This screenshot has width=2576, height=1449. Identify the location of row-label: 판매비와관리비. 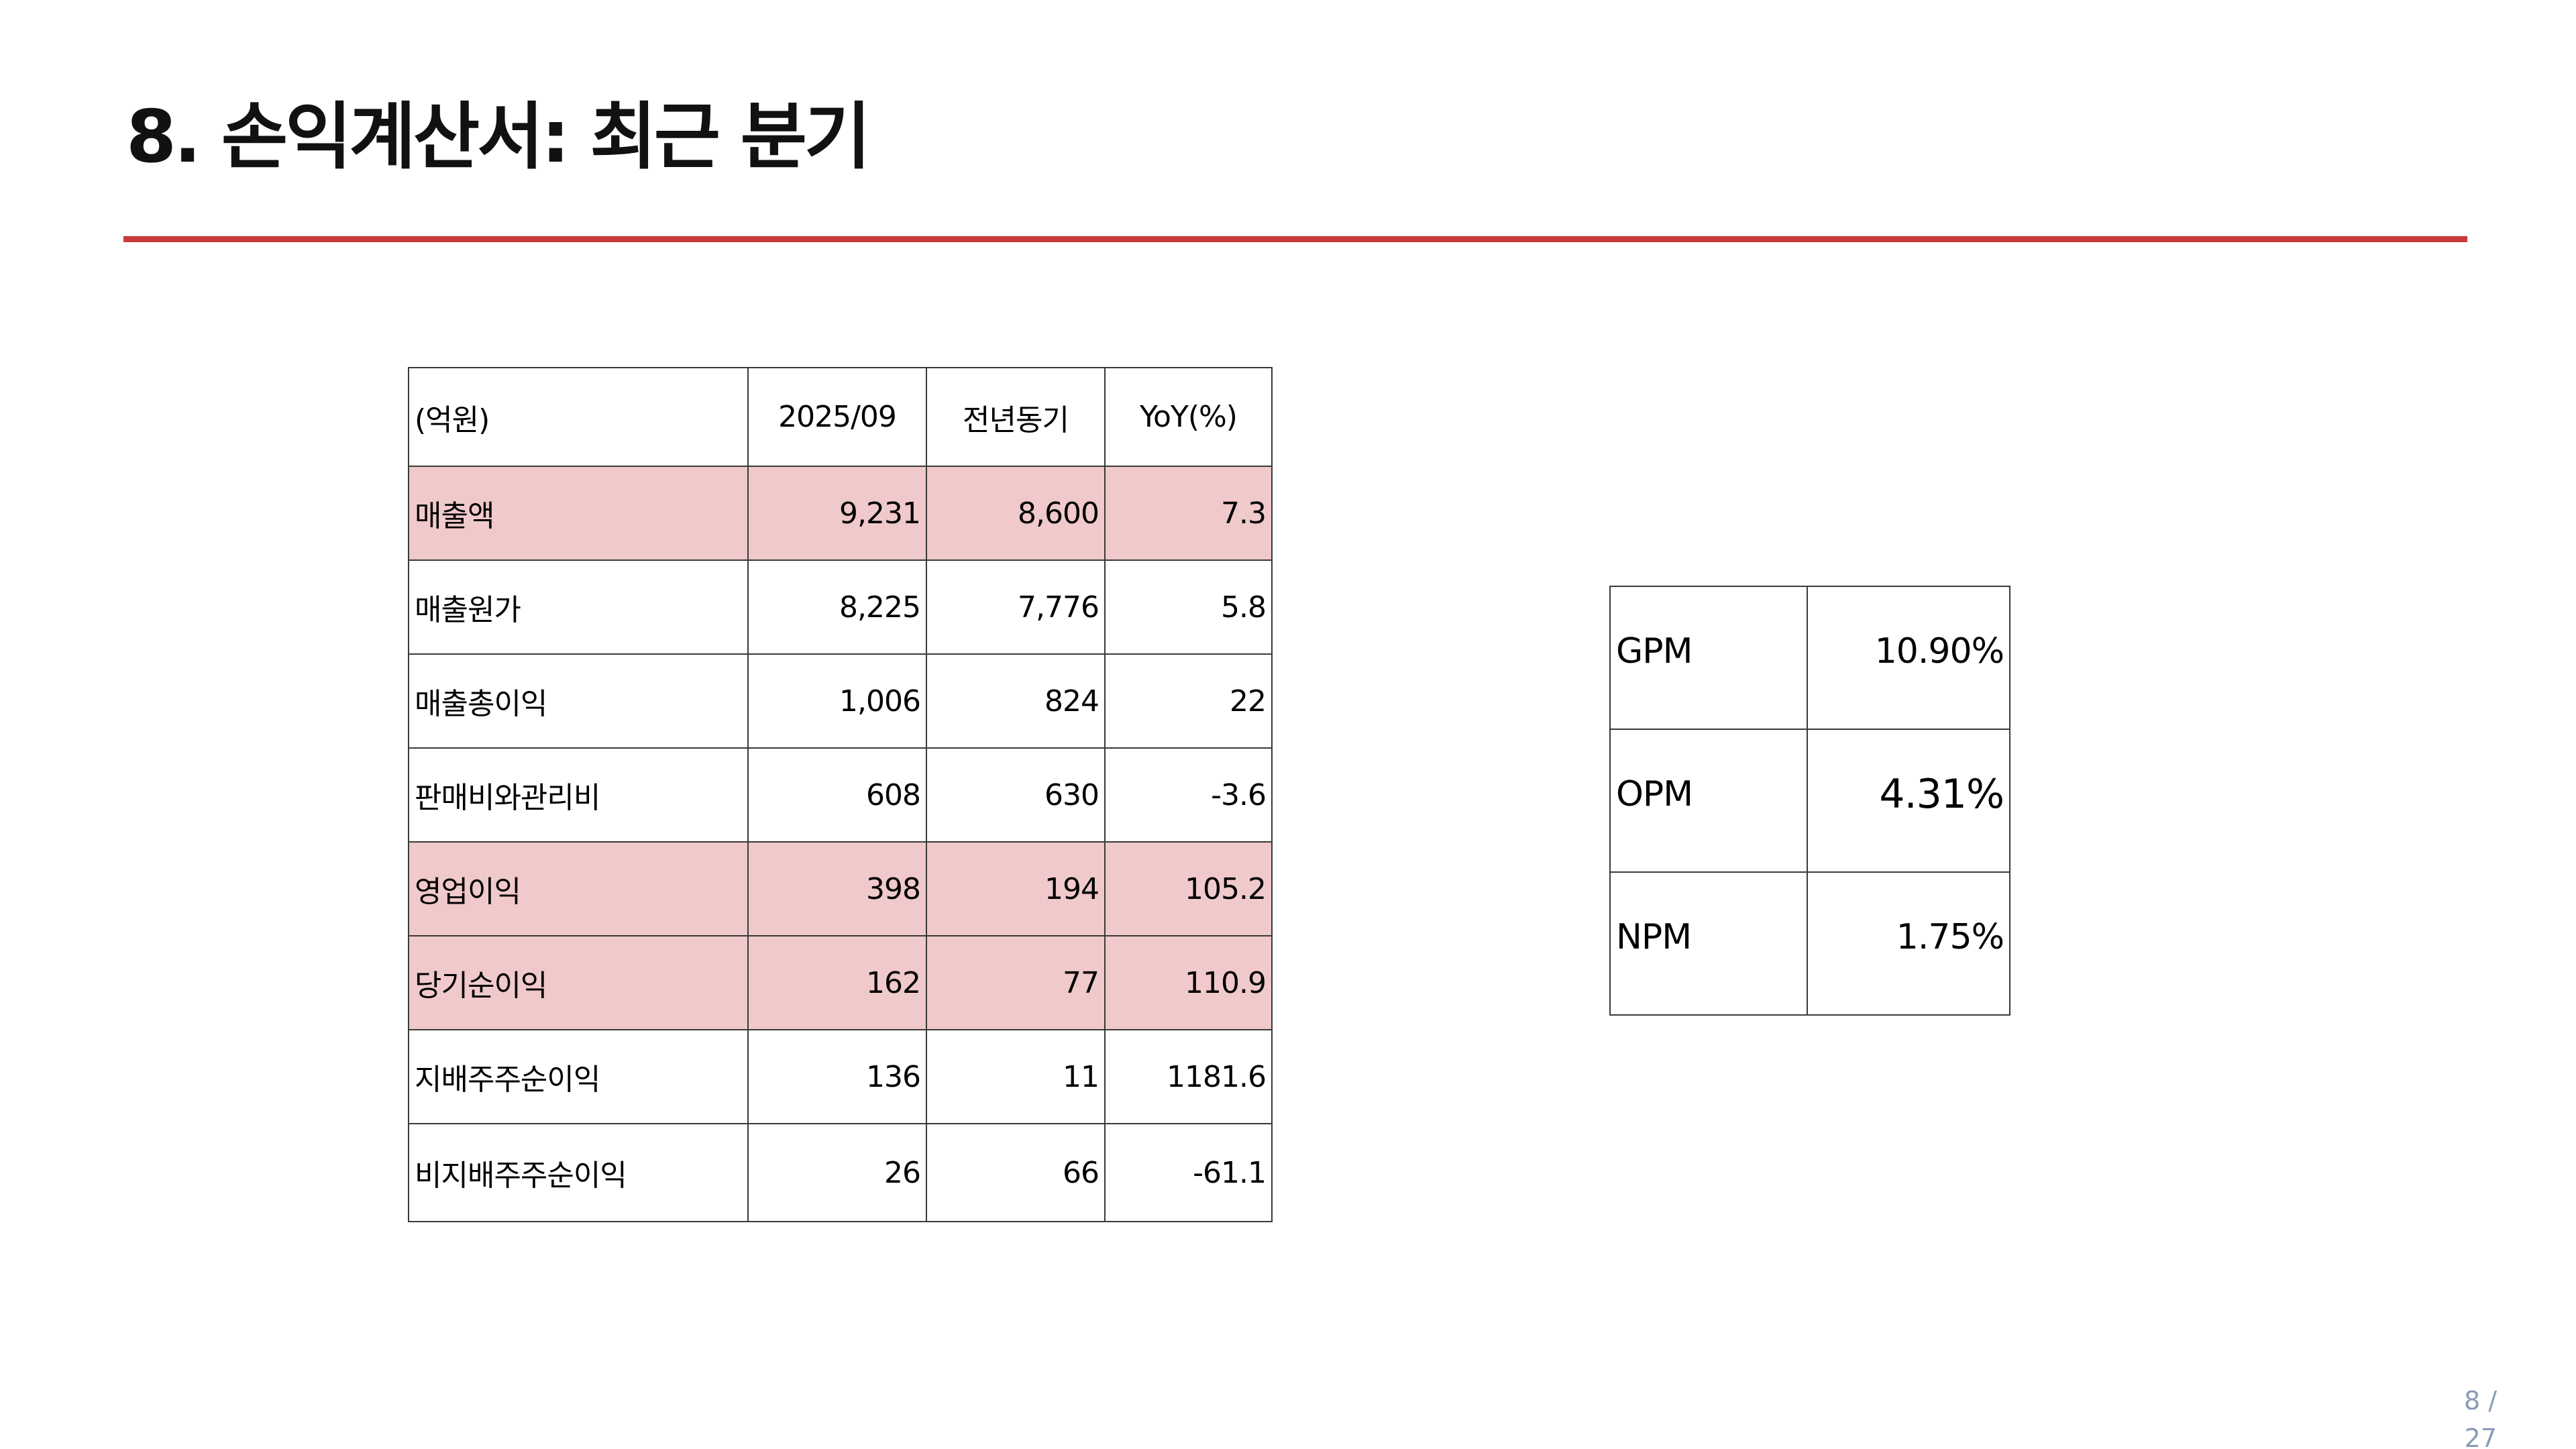
(578, 795).